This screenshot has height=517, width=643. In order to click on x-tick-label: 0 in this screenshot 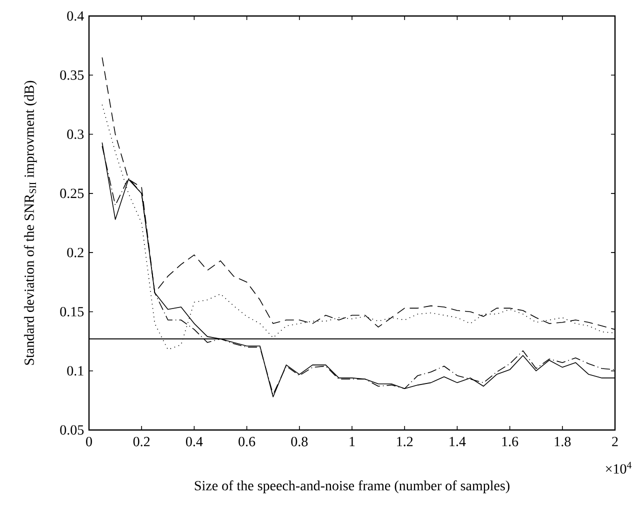, I will do `click(89, 441)`.